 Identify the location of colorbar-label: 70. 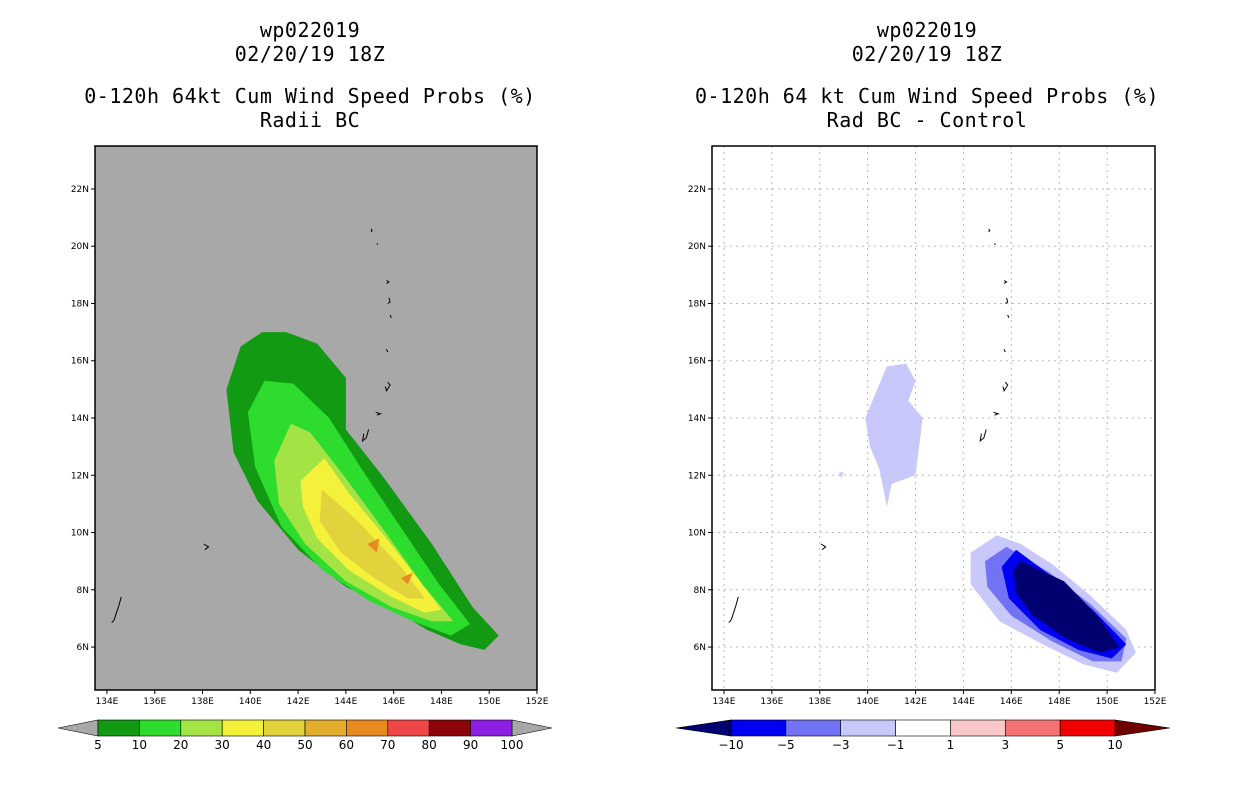
(387, 745).